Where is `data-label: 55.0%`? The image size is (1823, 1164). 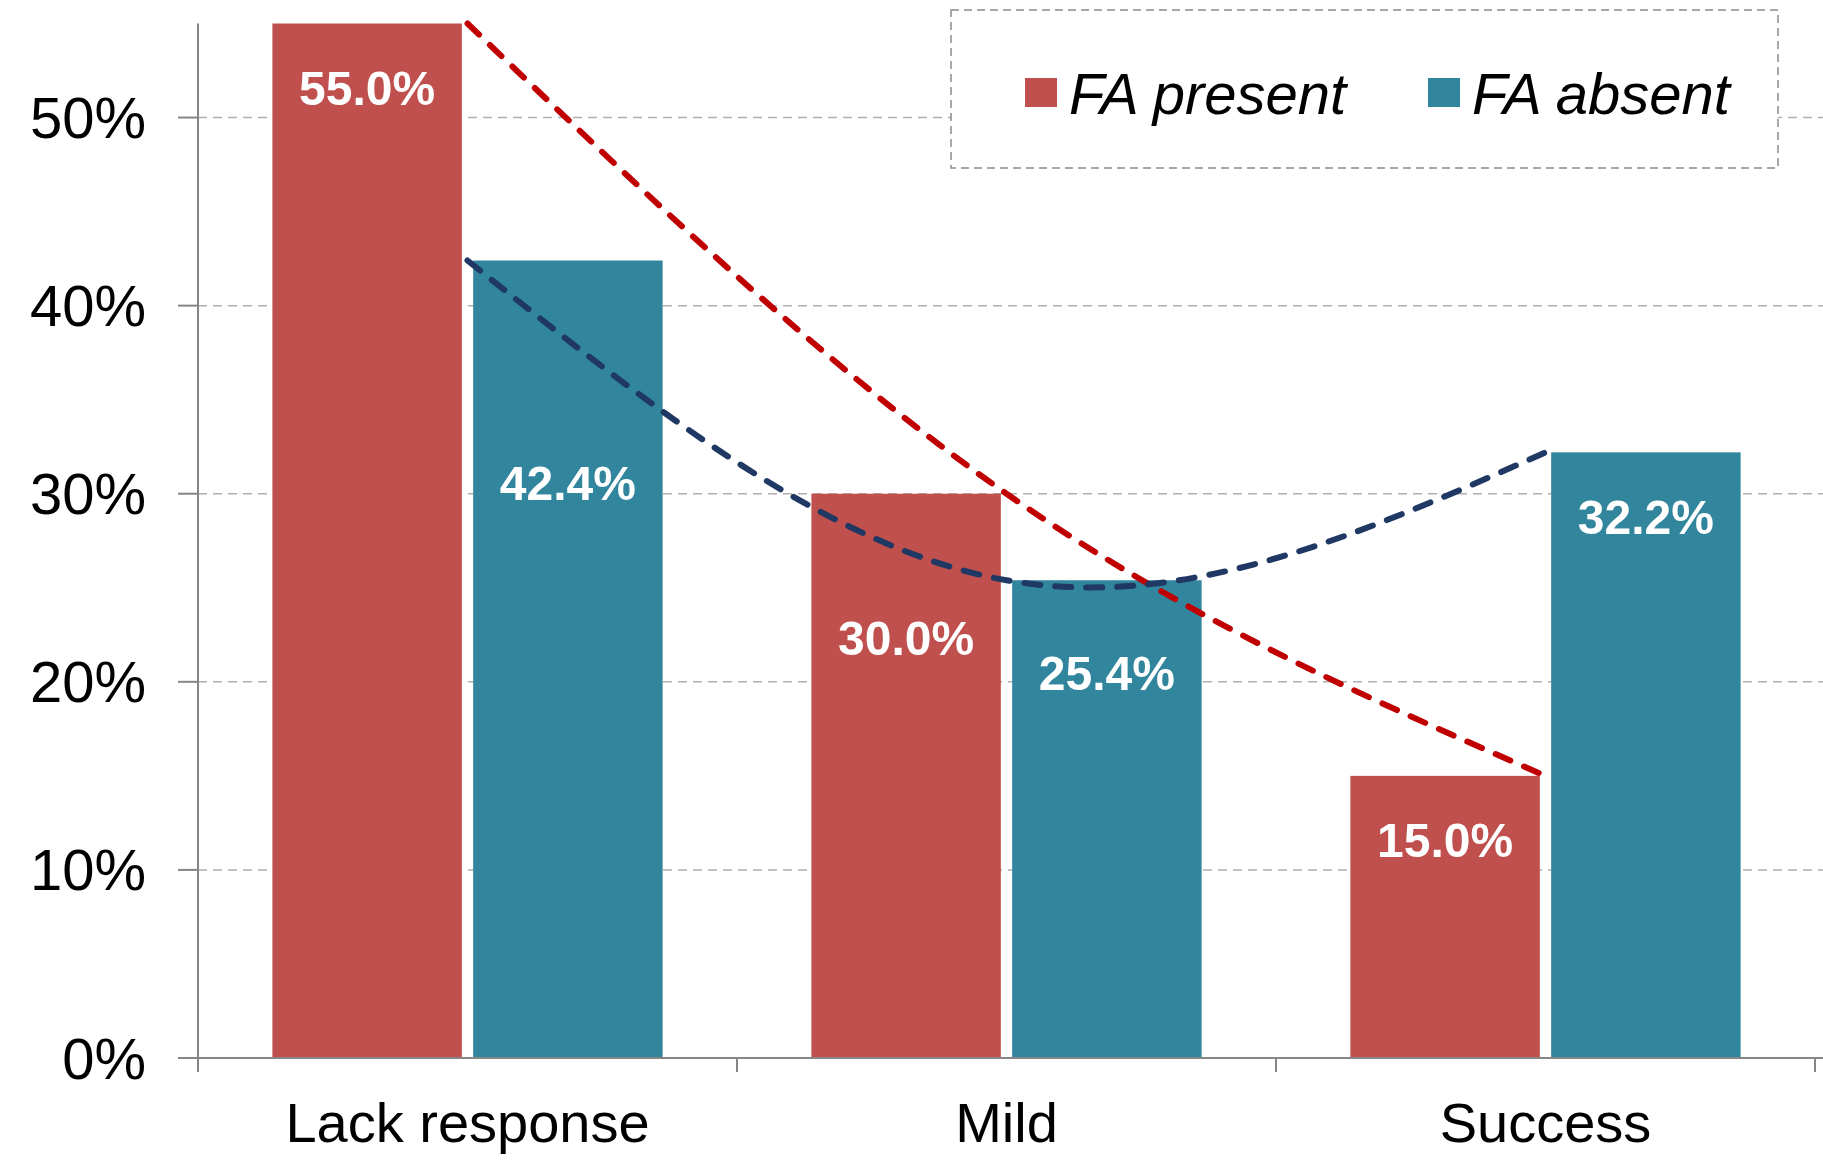
data-label: 55.0% is located at coordinates (367, 88).